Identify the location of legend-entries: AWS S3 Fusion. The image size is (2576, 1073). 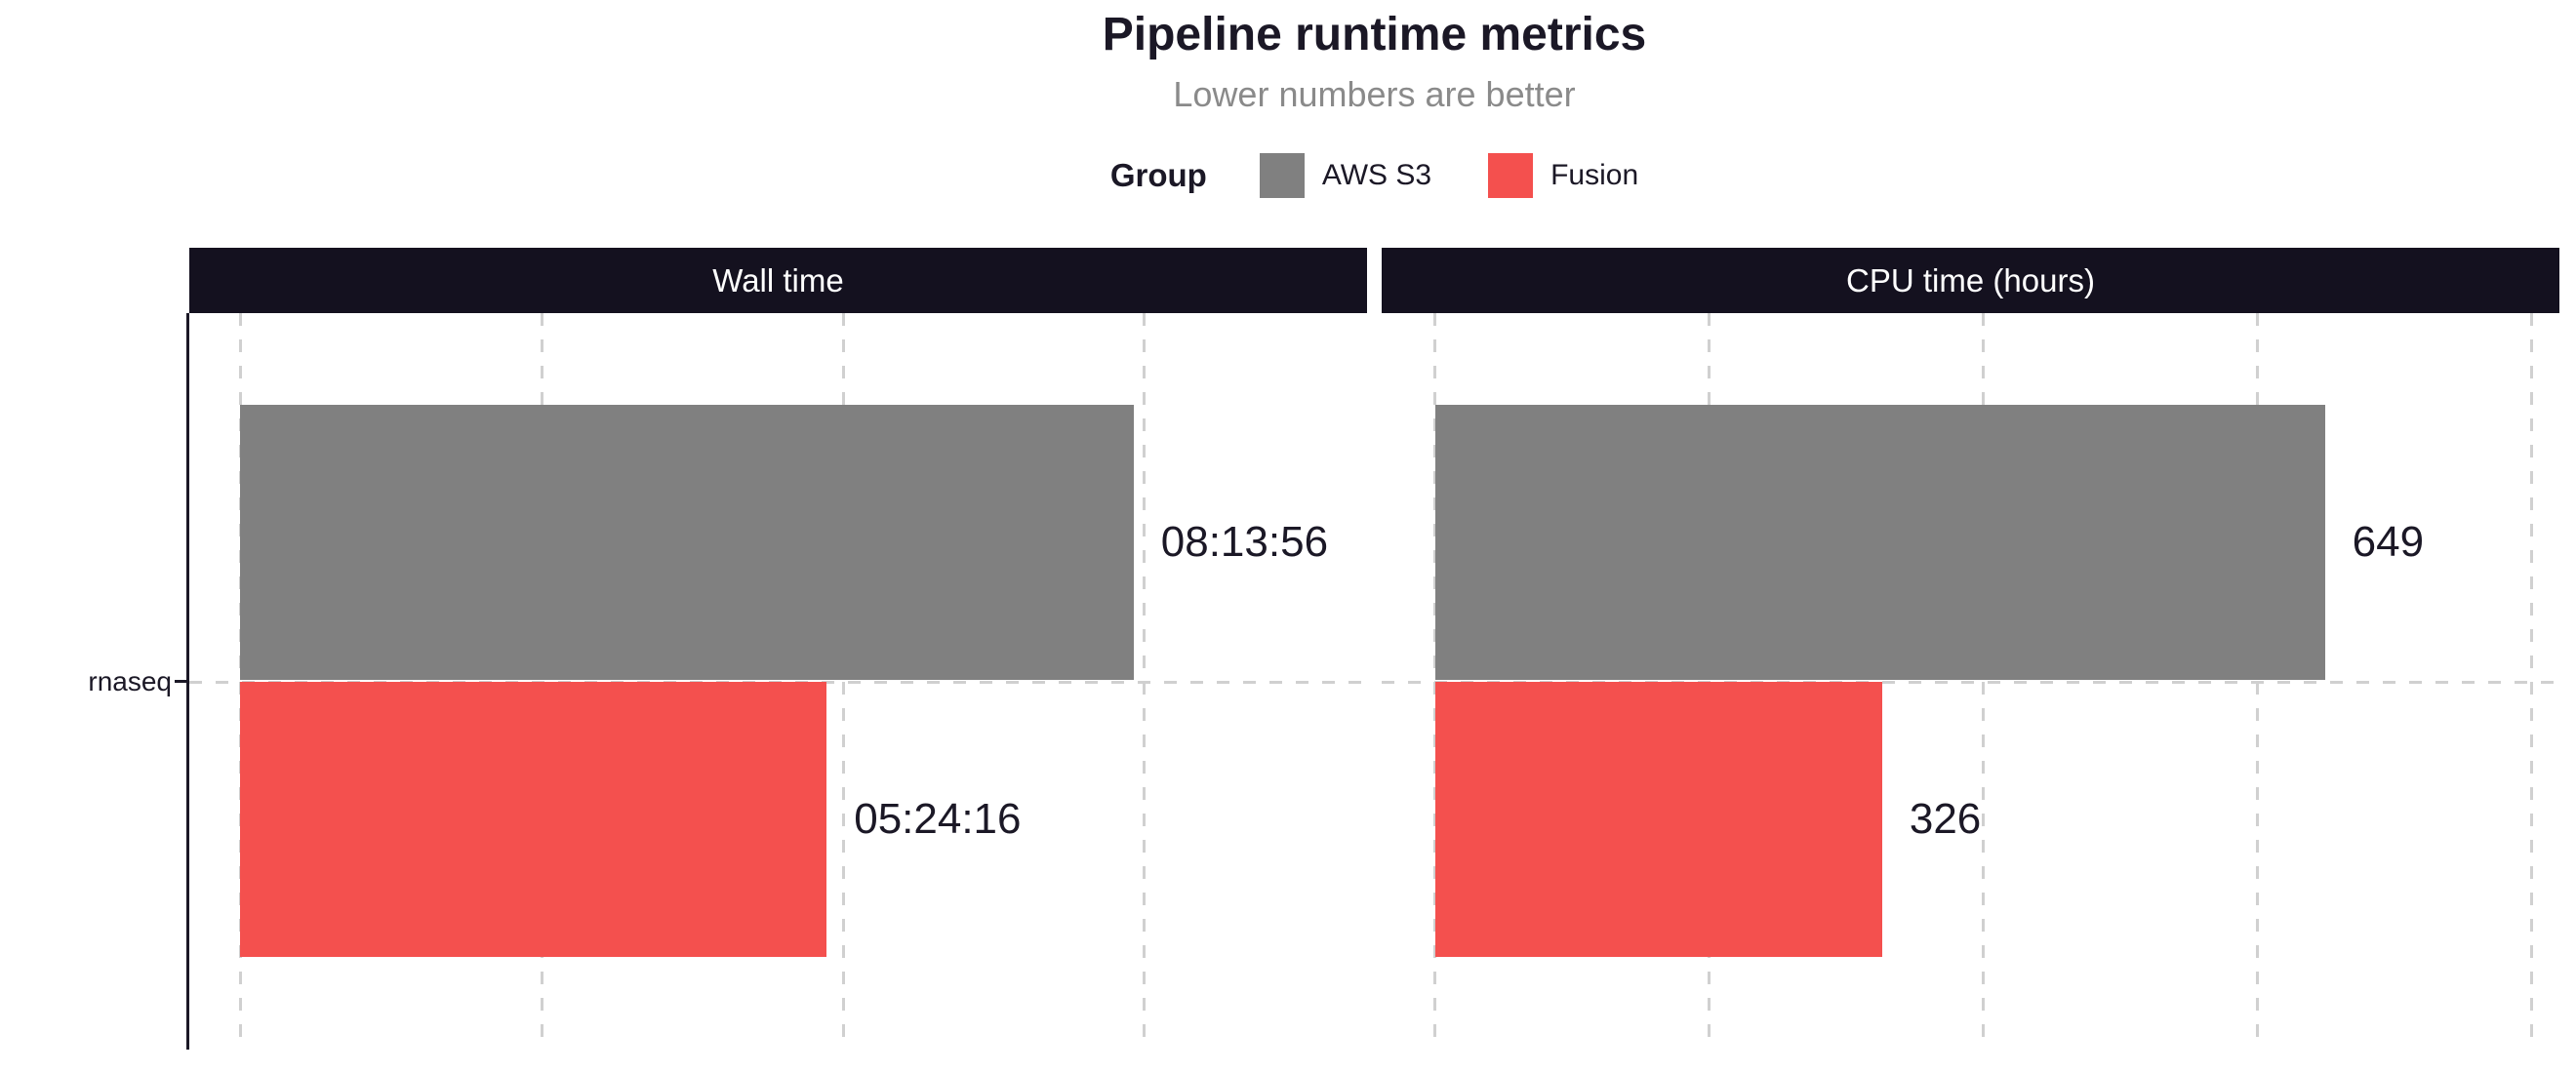
(1448, 175).